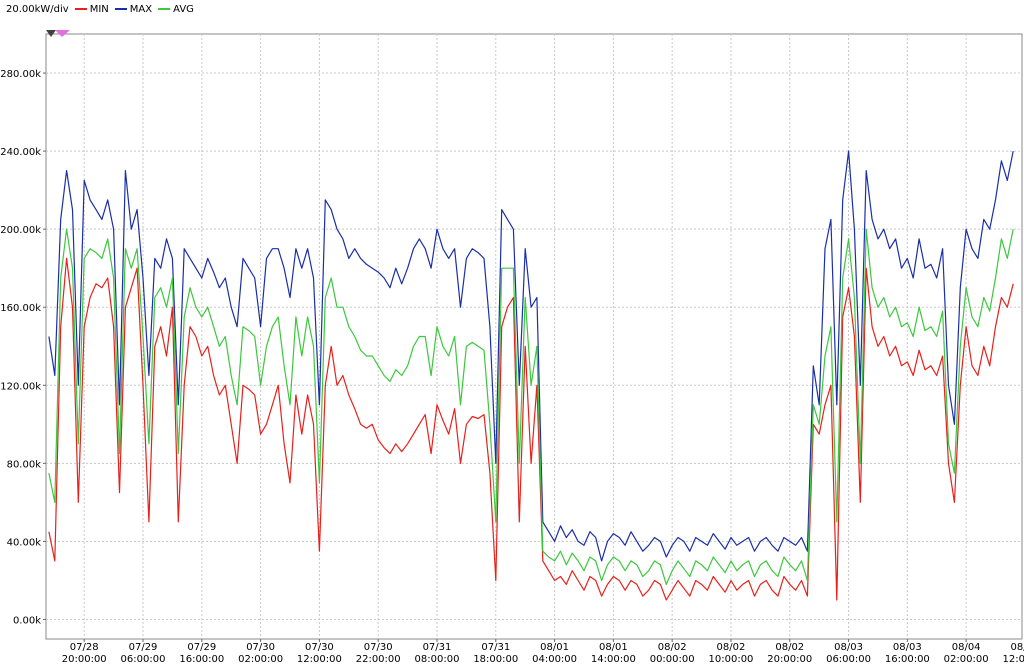 This screenshot has height=665, width=1024. I want to click on y-tick-label: 0.00k, so click(27, 620).